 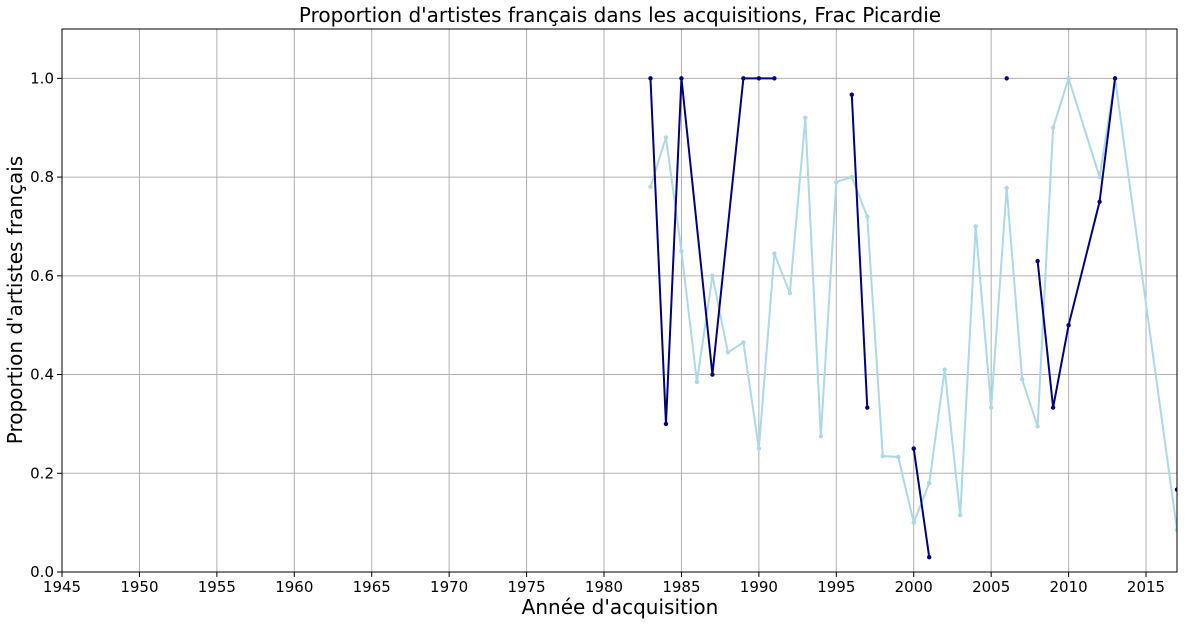 What do you see at coordinates (681, 587) in the screenshot?
I see `x-tick-label: 1985` at bounding box center [681, 587].